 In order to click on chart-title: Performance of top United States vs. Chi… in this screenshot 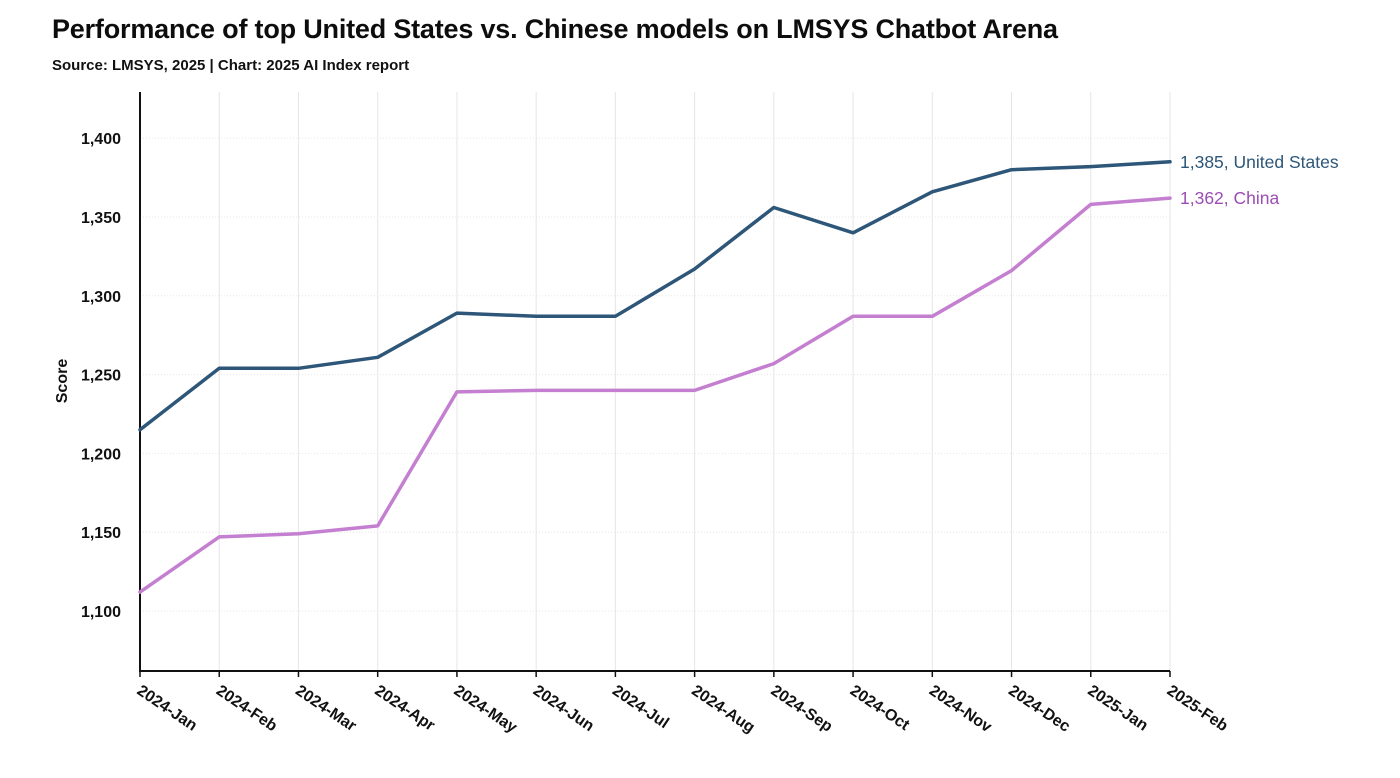, I will do `click(555, 29)`.